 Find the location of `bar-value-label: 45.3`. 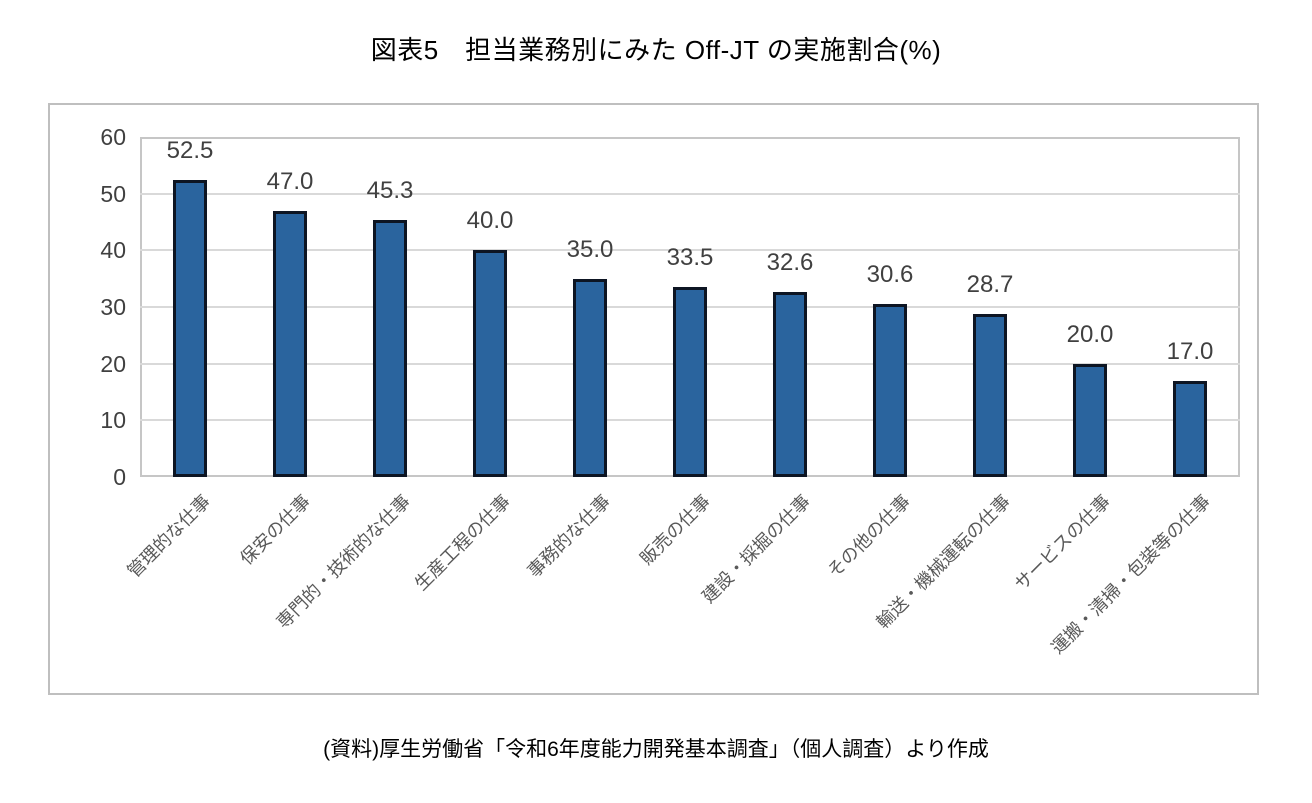

bar-value-label: 45.3 is located at coordinates (390, 191).